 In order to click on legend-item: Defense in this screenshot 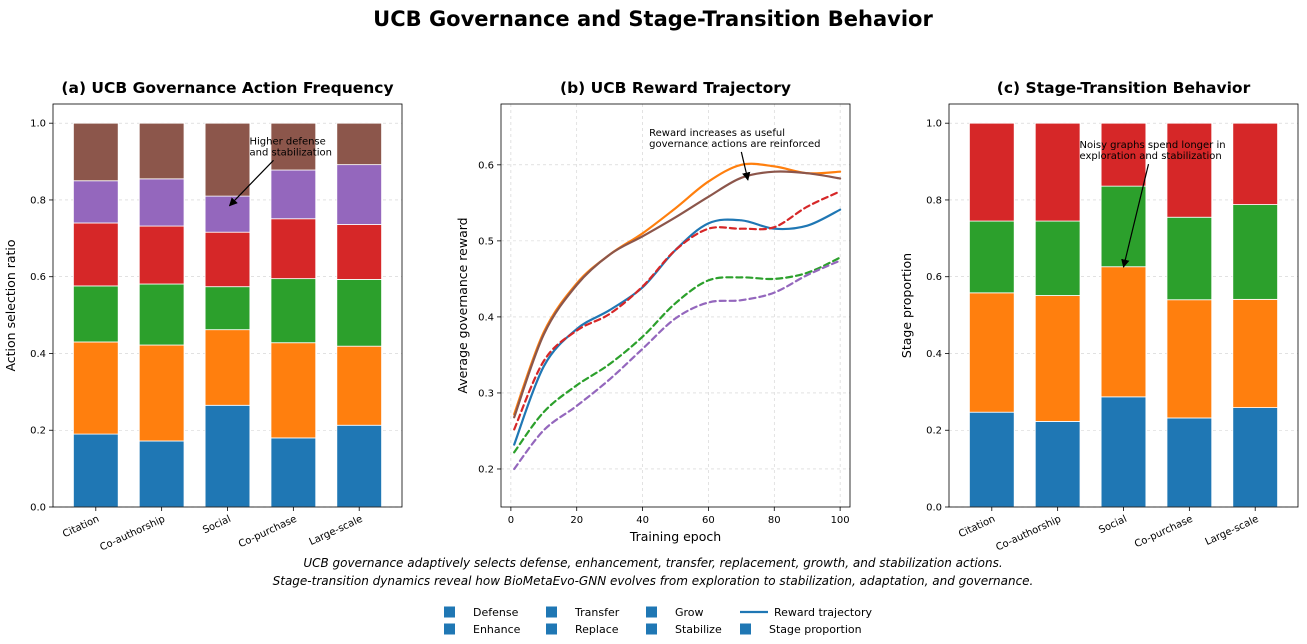, I will do `click(481, 612)`.